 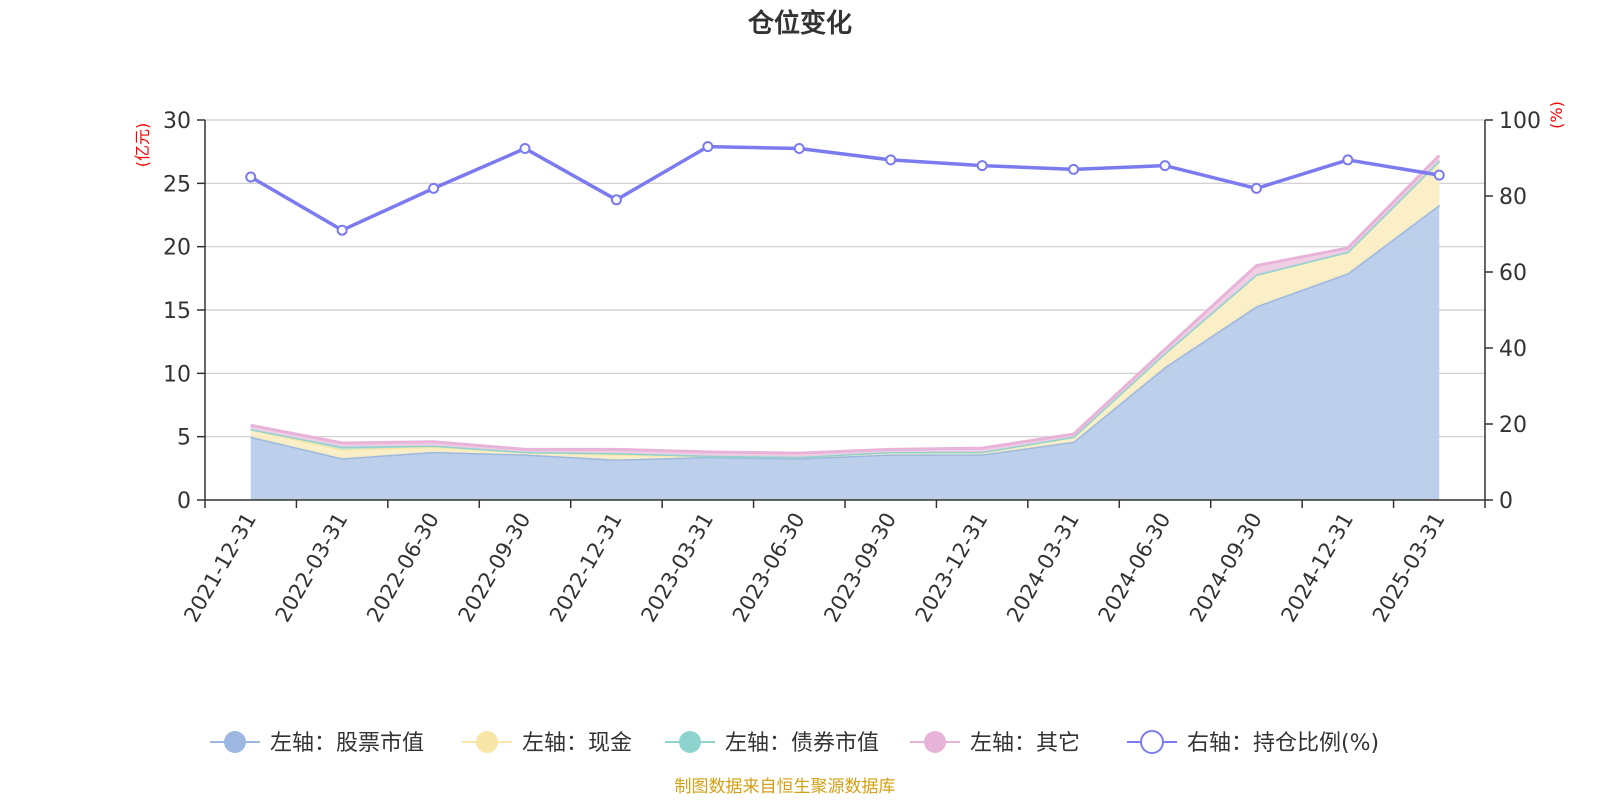 I want to click on left-axis-tick-label: 5, so click(x=184, y=438).